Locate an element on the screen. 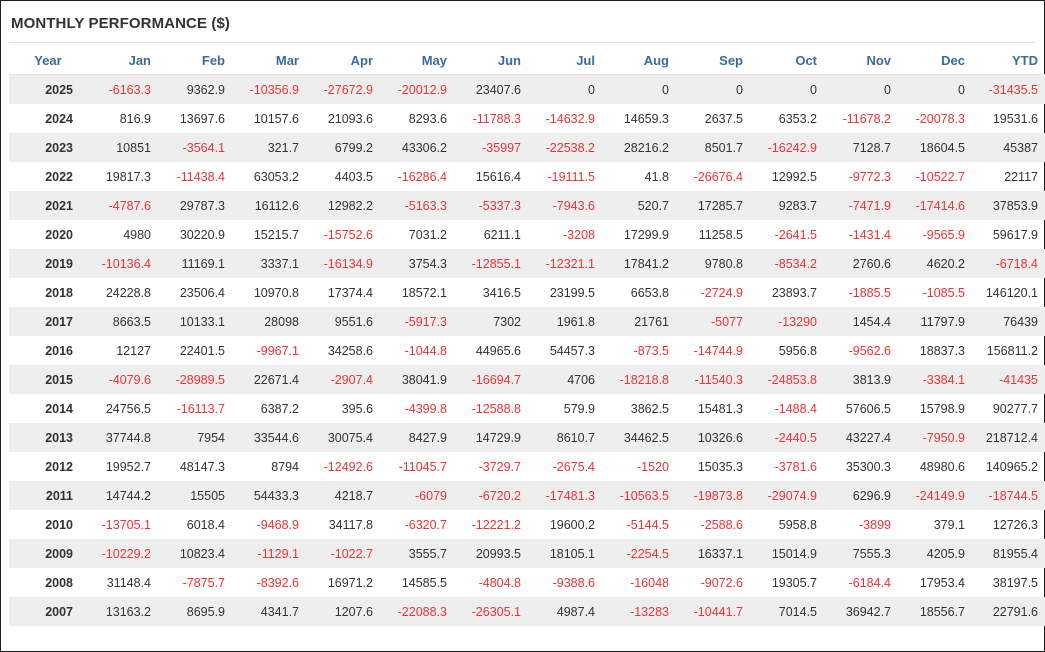 Image resolution: width=1045 pixels, height=652 pixels. value-cell-may: 3555.7 is located at coordinates (420, 553).